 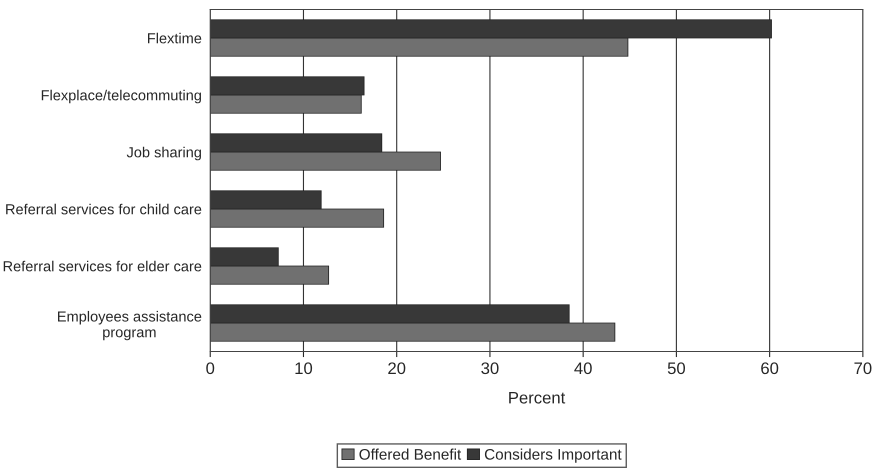 I want to click on legend-label: Considers Important, so click(x=553, y=455).